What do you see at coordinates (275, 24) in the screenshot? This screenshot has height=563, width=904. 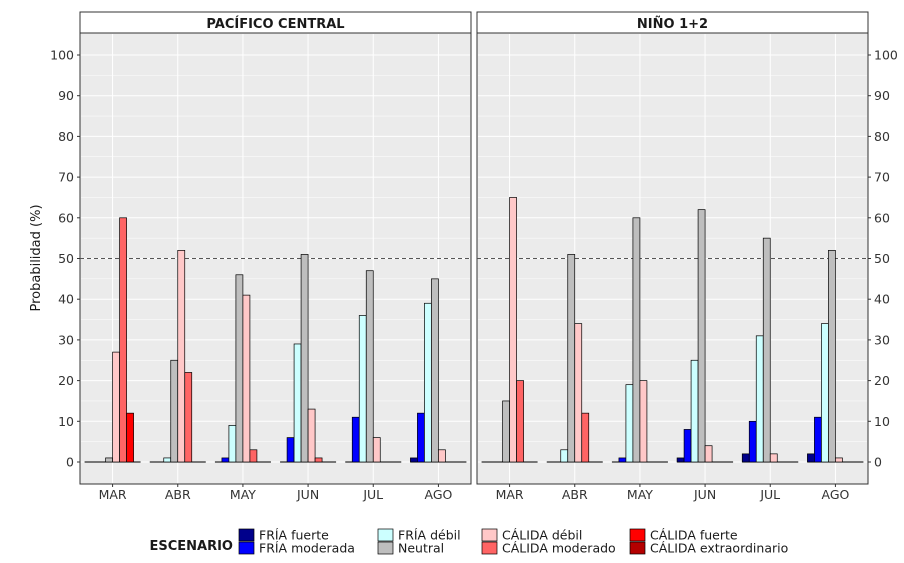 I see `panel-title: PACÍFICO CENTRAL` at bounding box center [275, 24].